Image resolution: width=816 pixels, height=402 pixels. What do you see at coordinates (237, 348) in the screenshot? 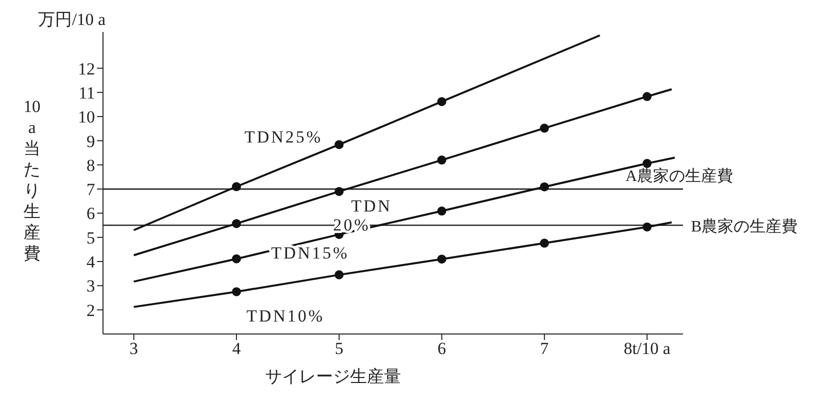
I see `x-tick-label: 4` at bounding box center [237, 348].